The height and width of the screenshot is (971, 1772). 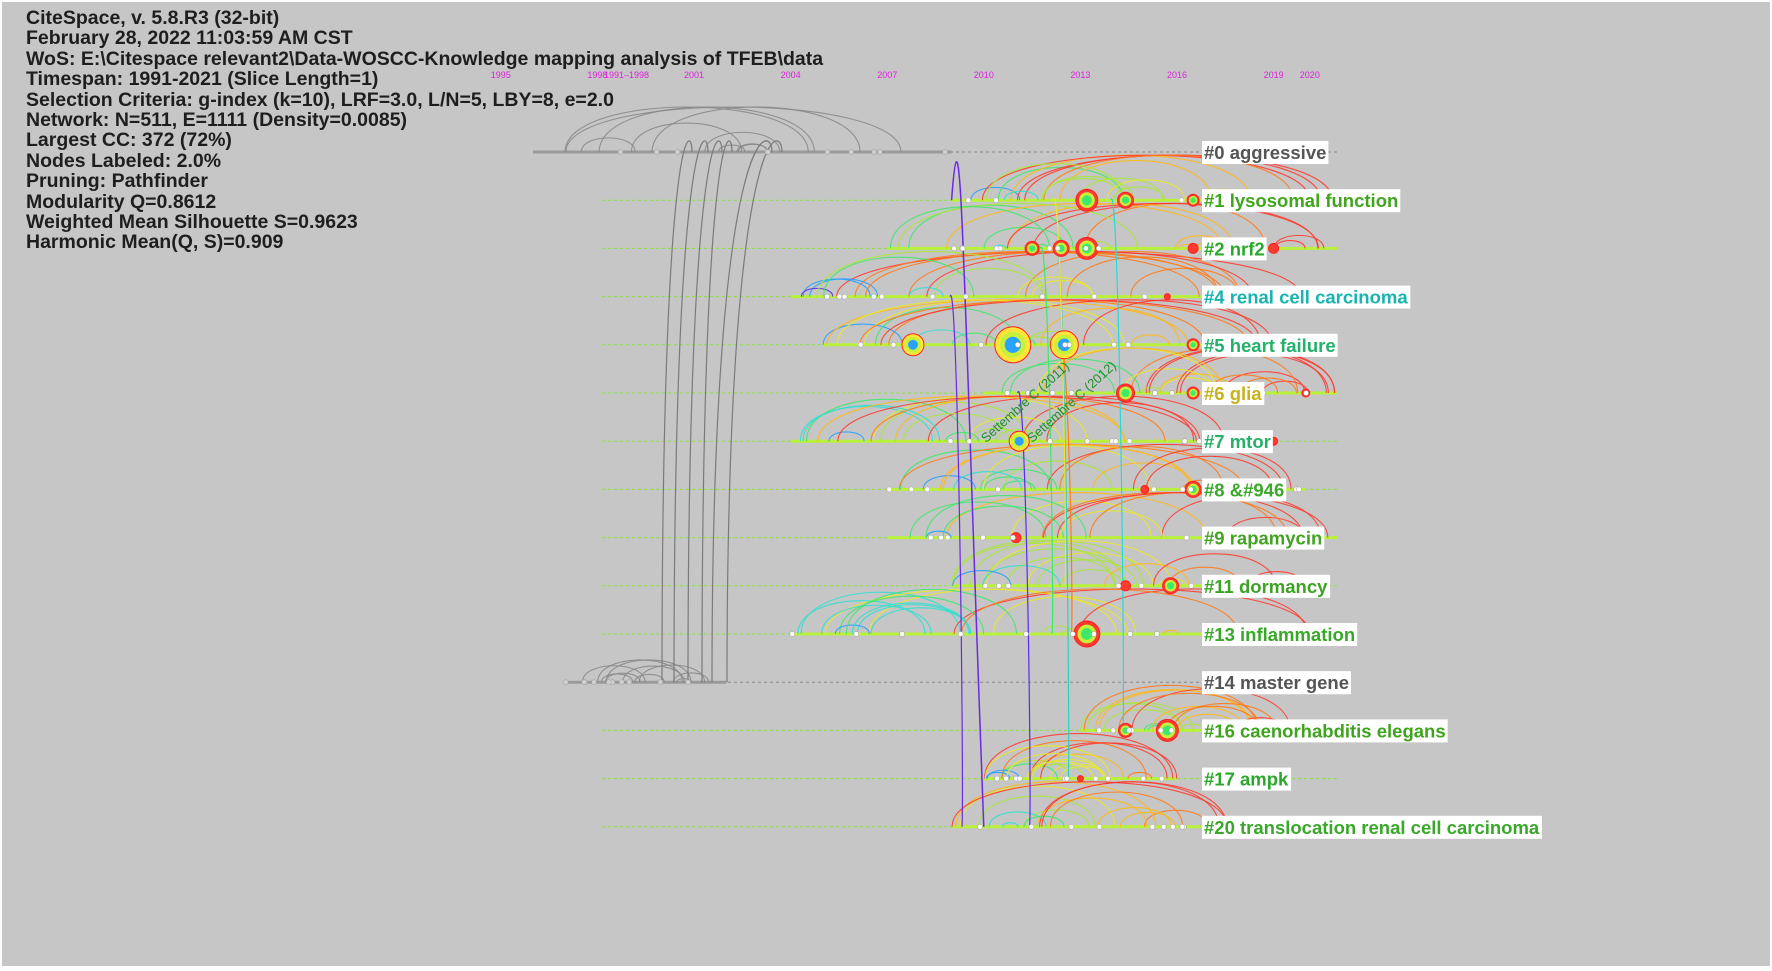 I want to click on year-label: 2010, so click(x=984, y=75).